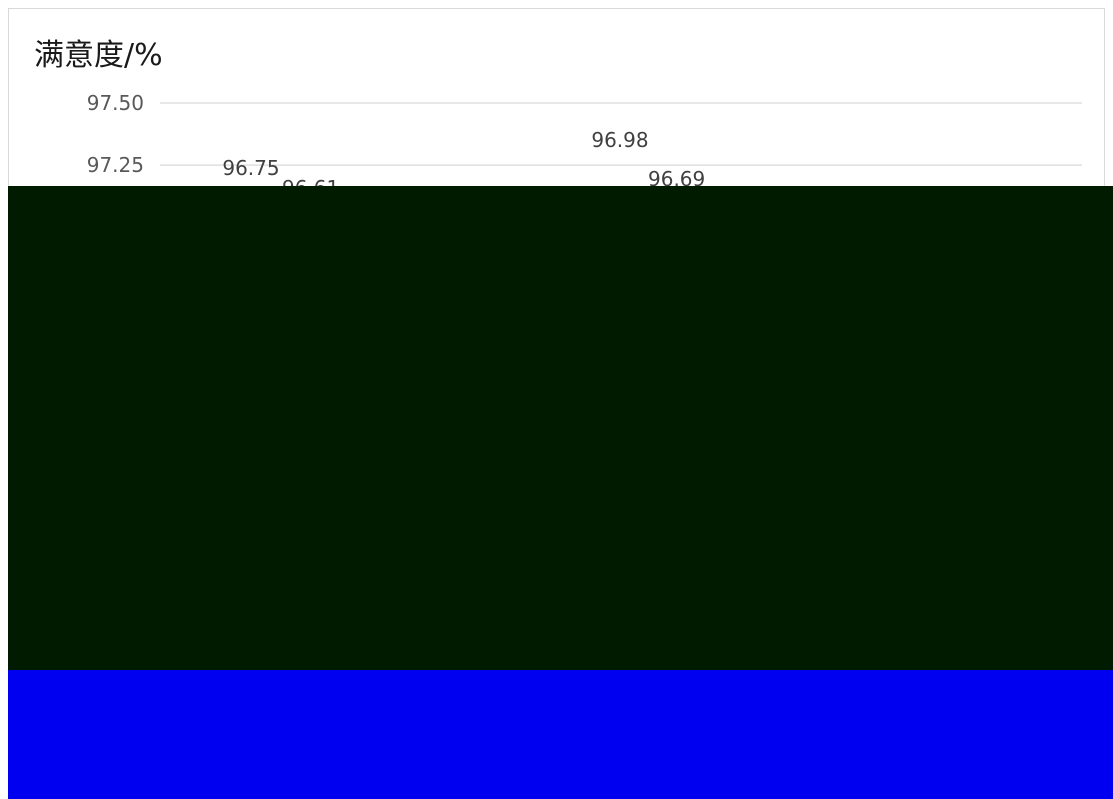  I want to click on data-label: 96.75, so click(250, 168).